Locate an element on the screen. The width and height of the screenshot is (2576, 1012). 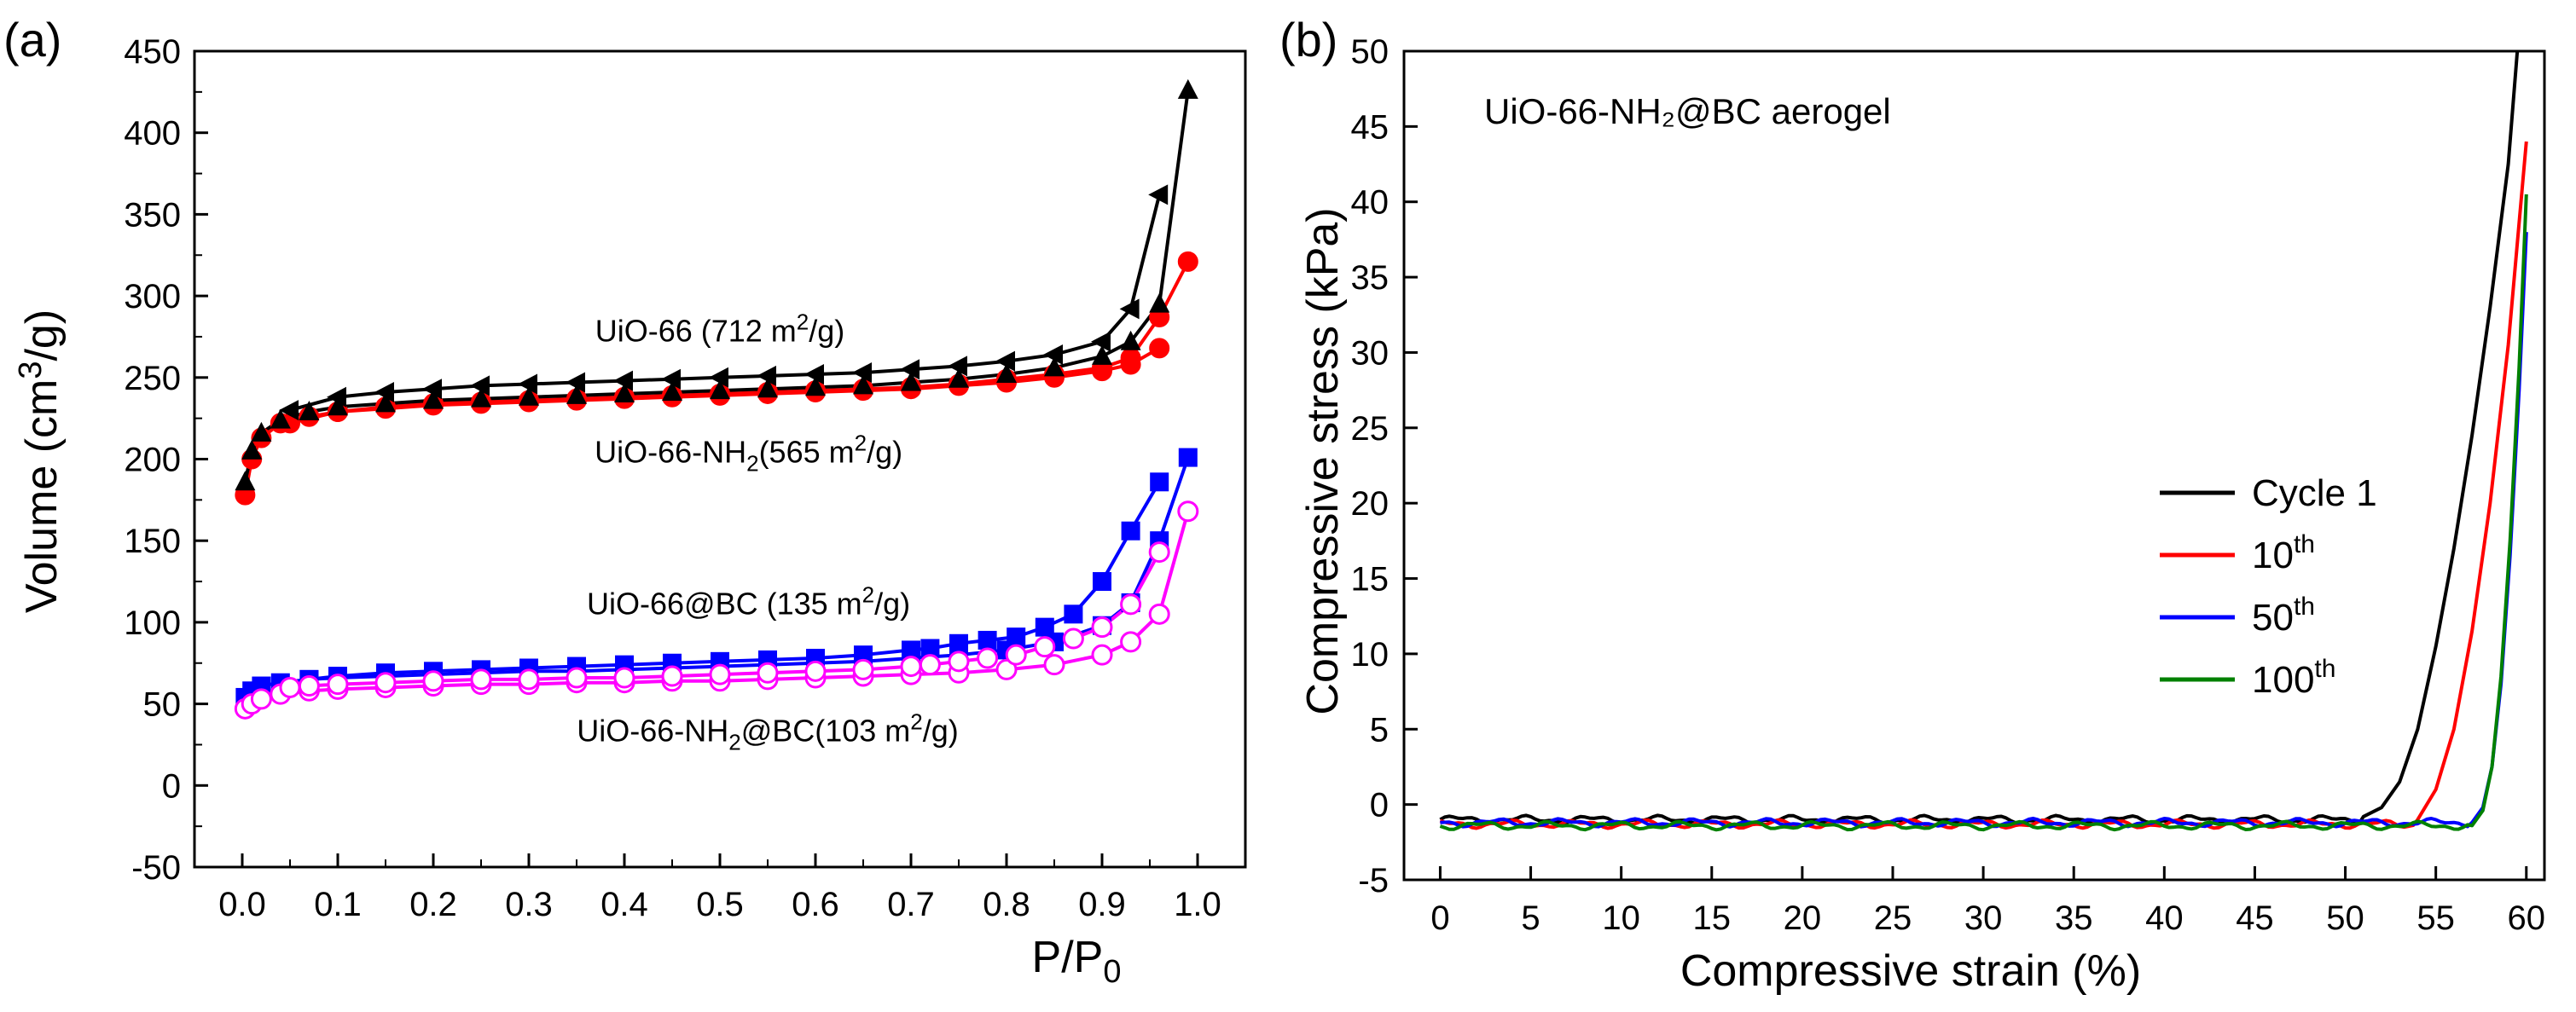
x-tick-label-a: 0.9 is located at coordinates (1102, 904).